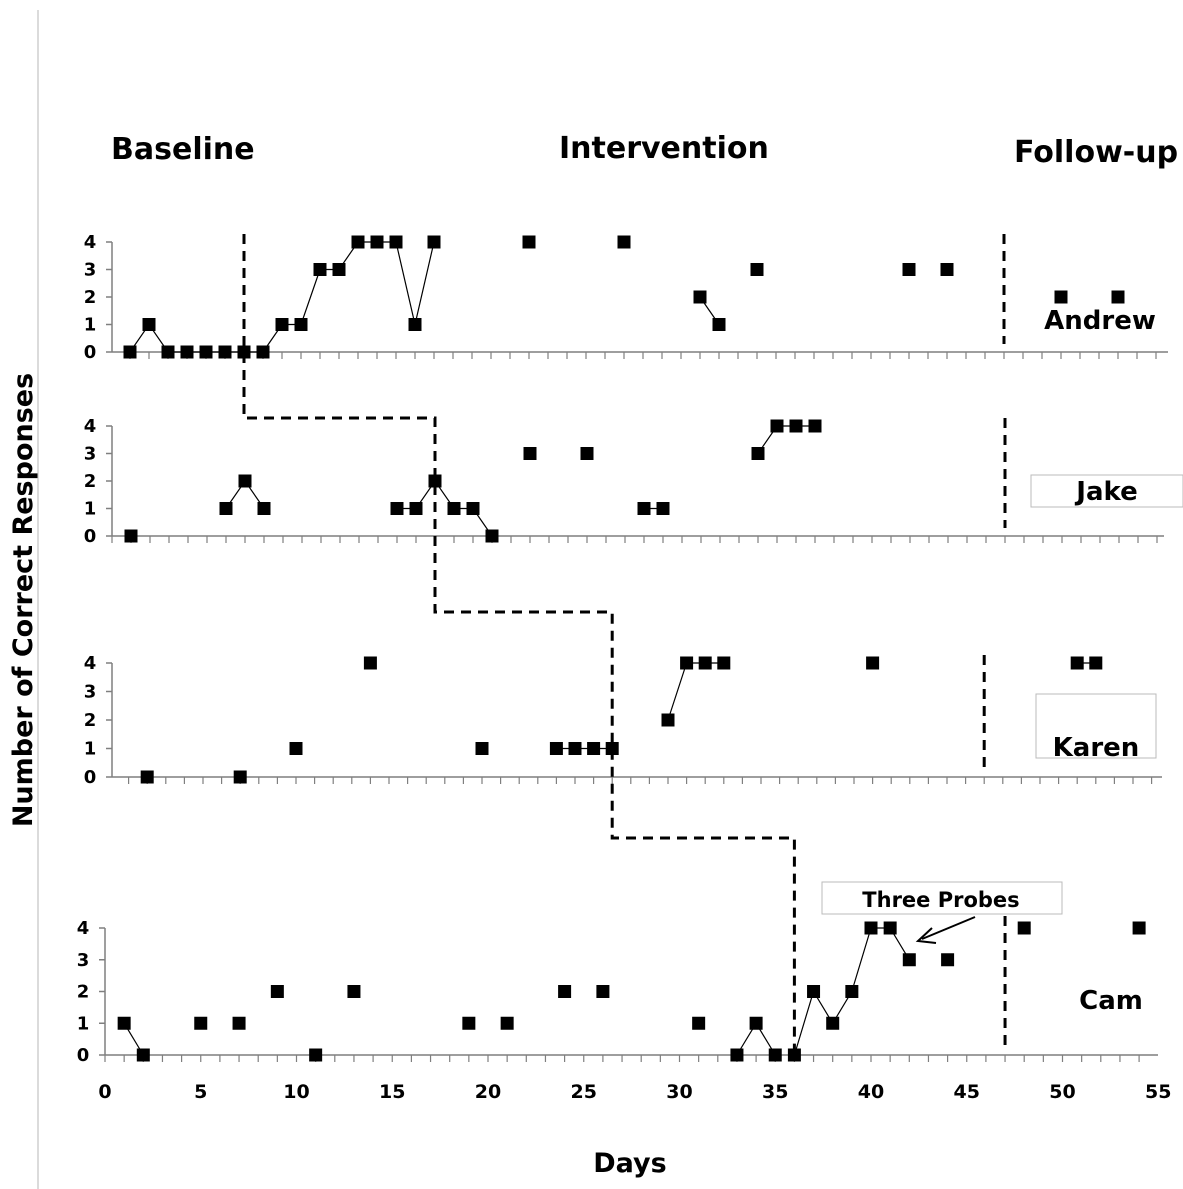 This screenshot has height=1189, width=1183. Describe the element at coordinates (967, 1092) in the screenshot. I see `x-tick-label: 45` at that location.